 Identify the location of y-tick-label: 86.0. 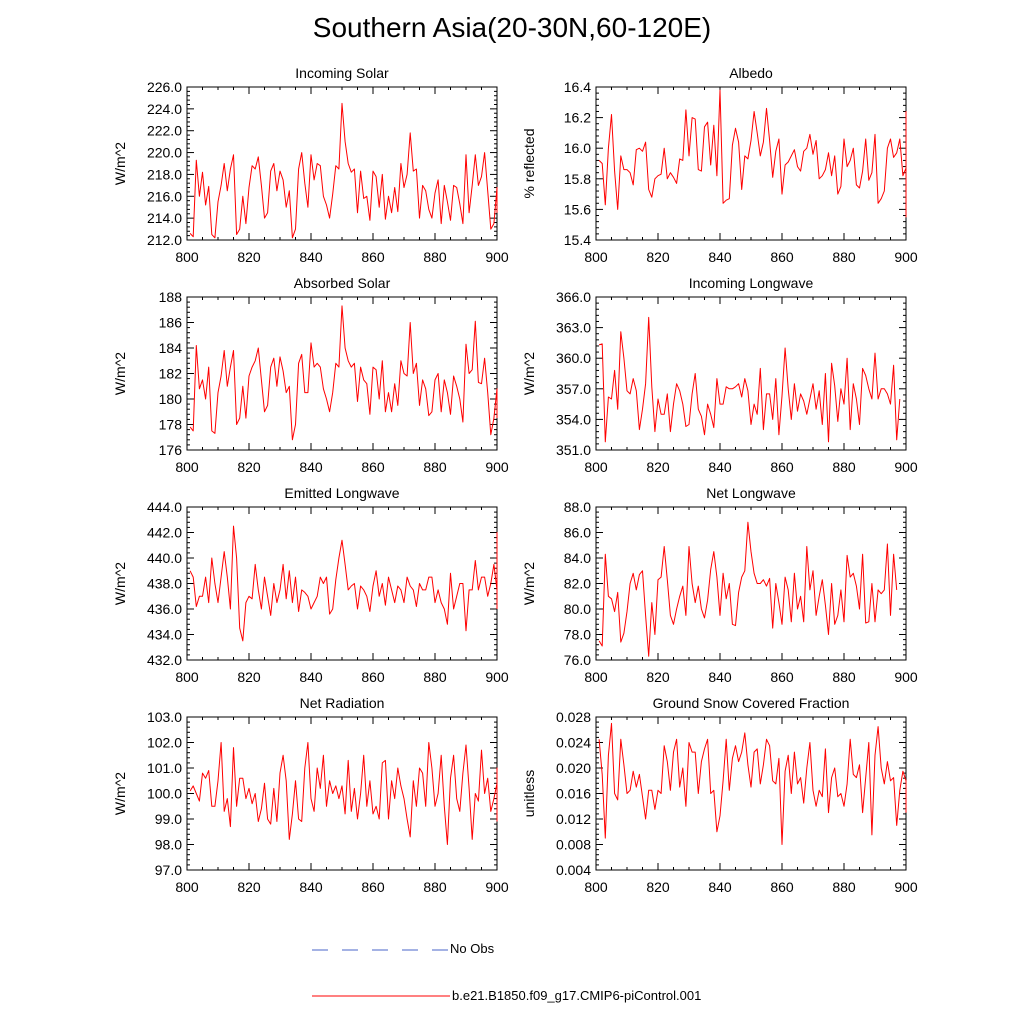
(577, 533).